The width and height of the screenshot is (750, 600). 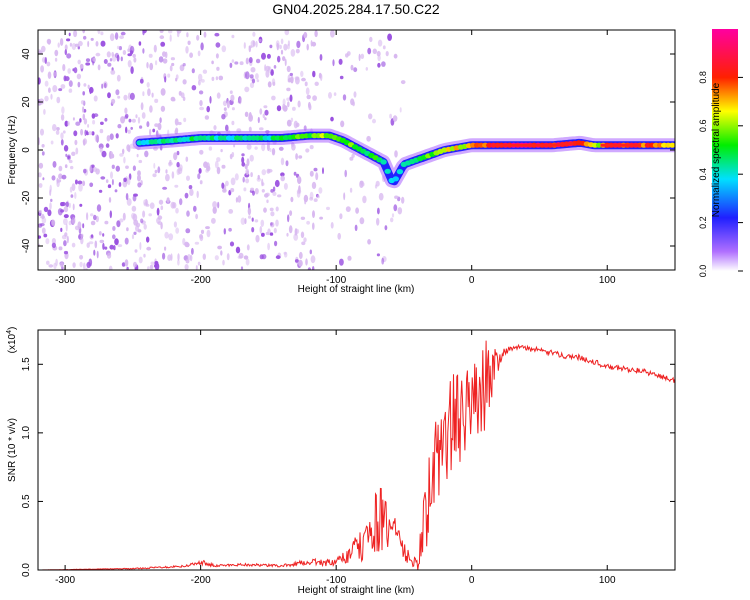 I want to click on colorbar-label: Normalized spectral amplitude, so click(x=716, y=149).